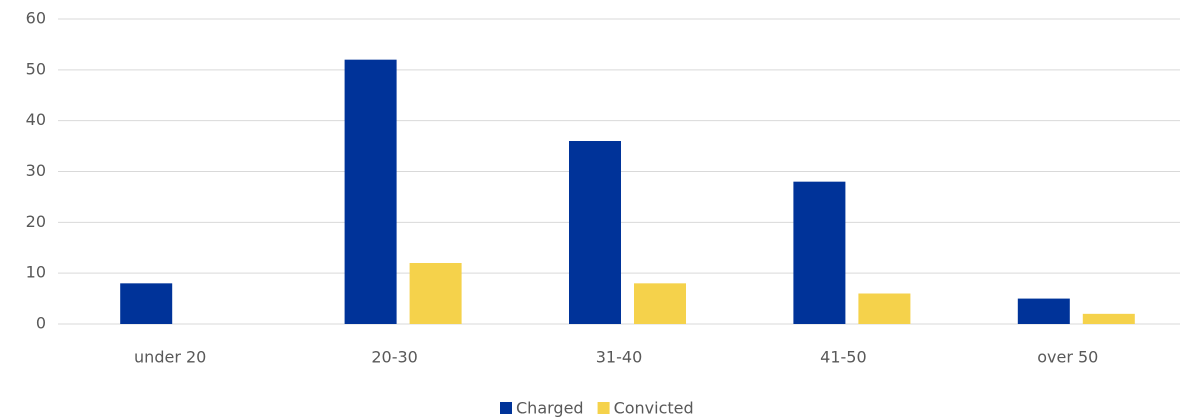  What do you see at coordinates (619, 357) in the screenshot?
I see `x-tick-label: 31-40` at bounding box center [619, 357].